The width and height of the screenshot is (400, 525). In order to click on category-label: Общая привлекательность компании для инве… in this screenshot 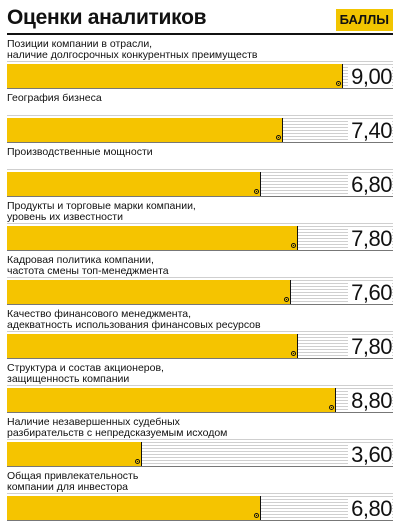, I will do `click(177, 482)`.